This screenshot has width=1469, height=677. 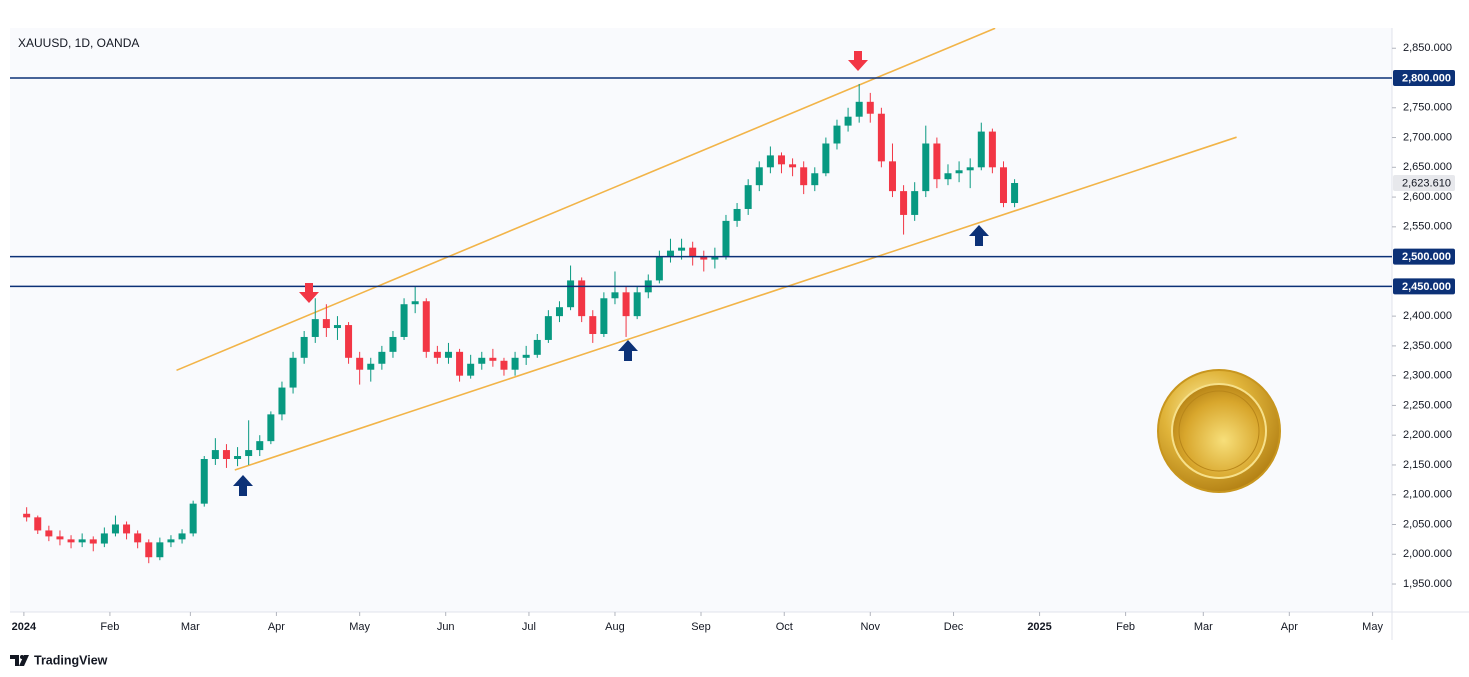 What do you see at coordinates (1427, 554) in the screenshot?
I see `y-tick-label: 2,000.000` at bounding box center [1427, 554].